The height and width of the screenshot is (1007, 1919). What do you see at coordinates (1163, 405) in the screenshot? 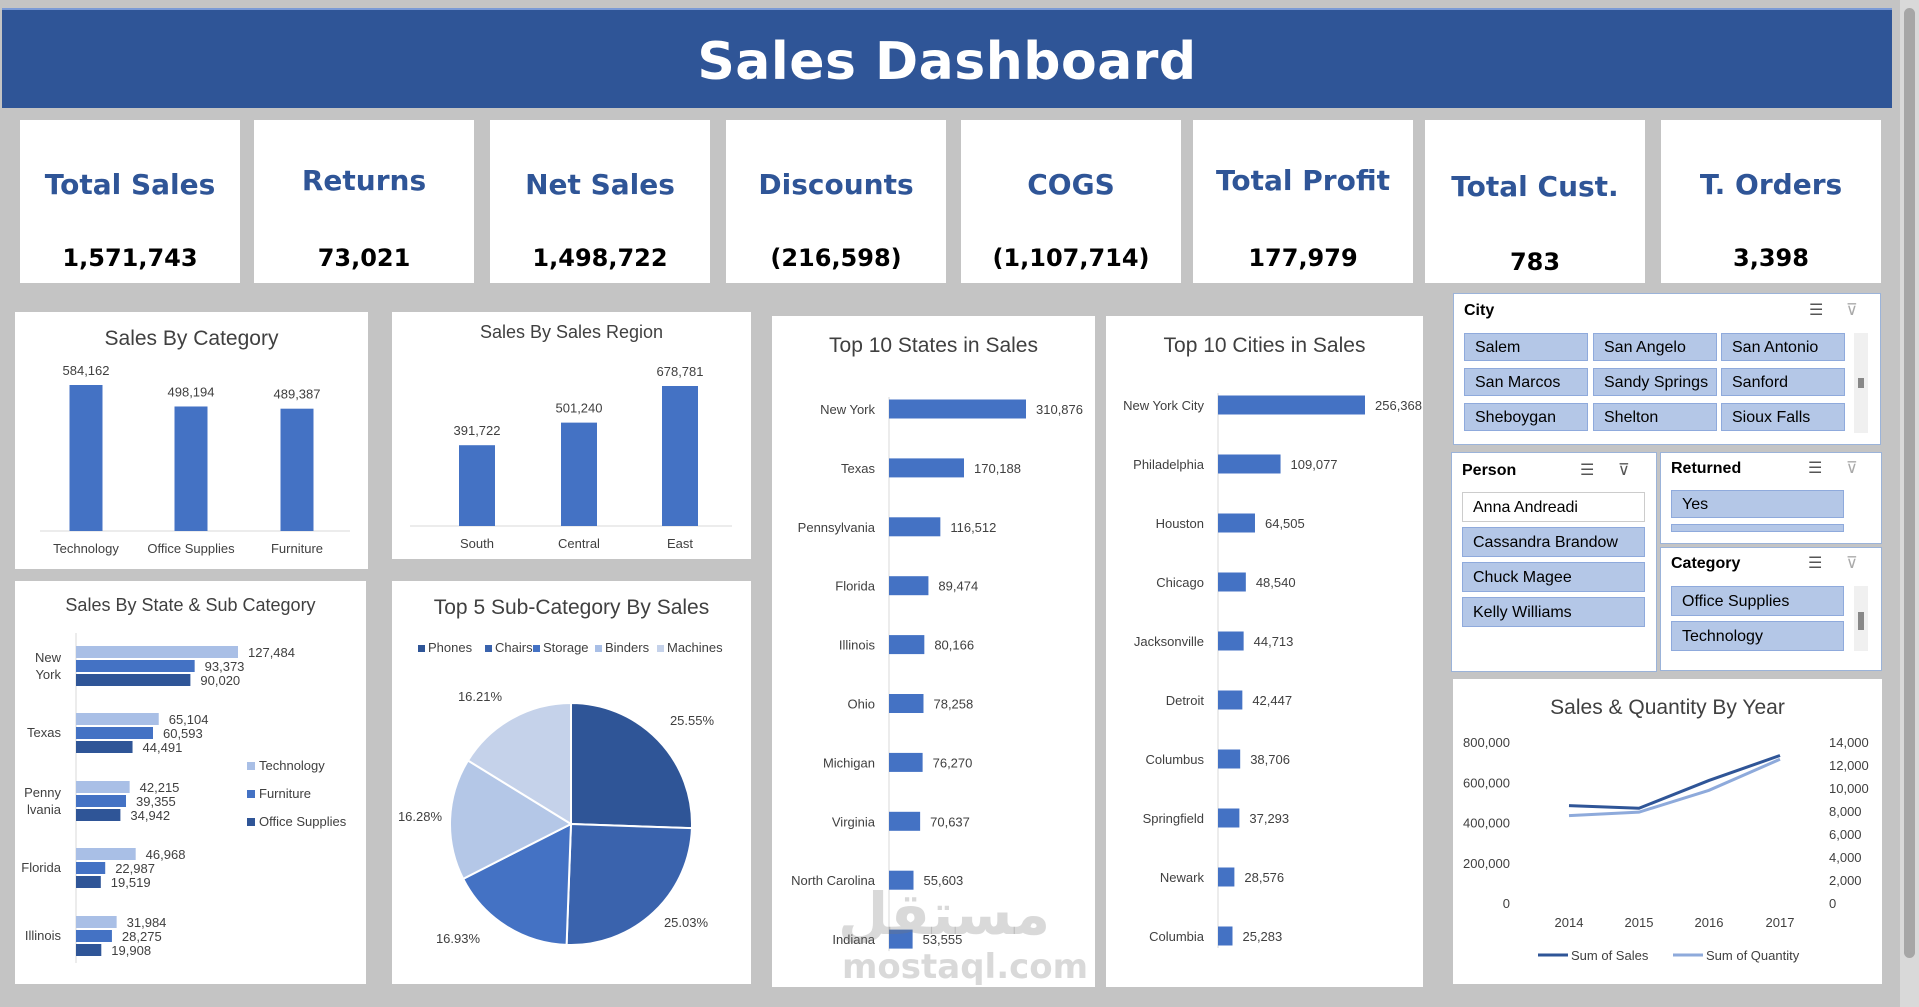
I see `category-label: New York City` at bounding box center [1163, 405].